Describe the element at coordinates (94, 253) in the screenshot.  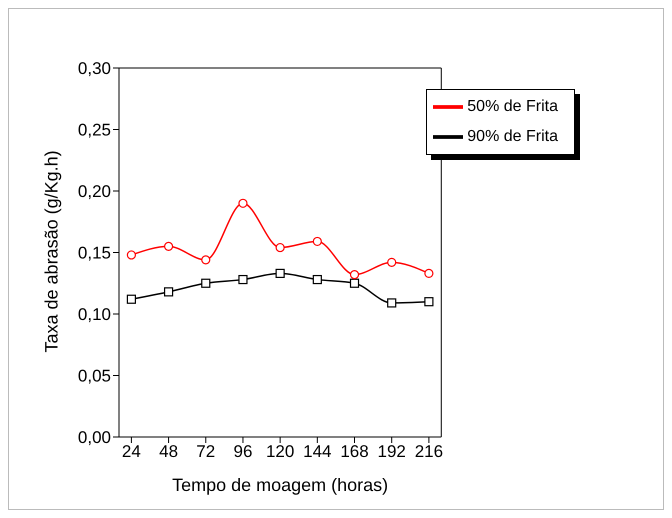
I see `y-tick-label: 0,15` at that location.